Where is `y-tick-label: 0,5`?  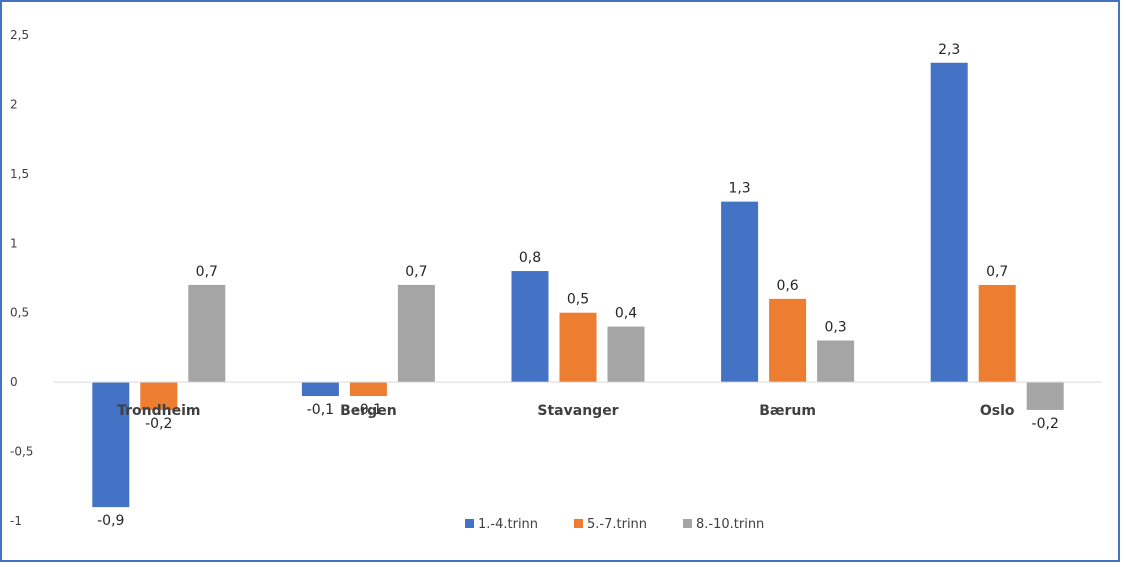 y-tick-label: 0,5 is located at coordinates (19, 313).